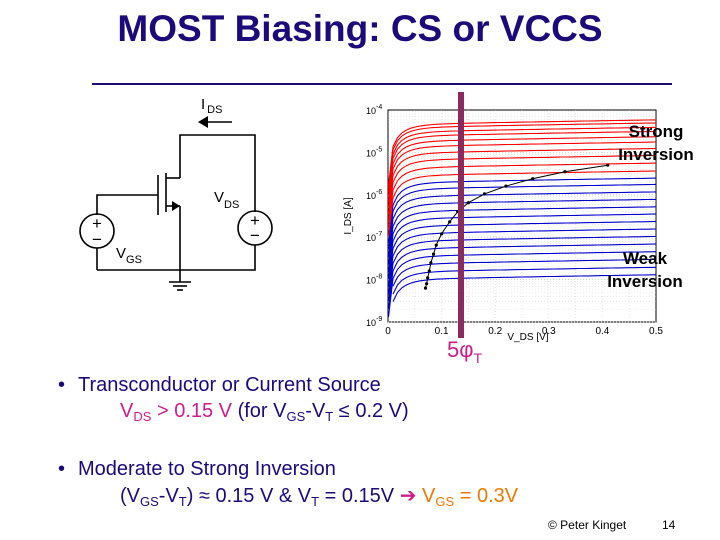 The width and height of the screenshot is (720, 540). I want to click on source-arrow, so click(176, 206).